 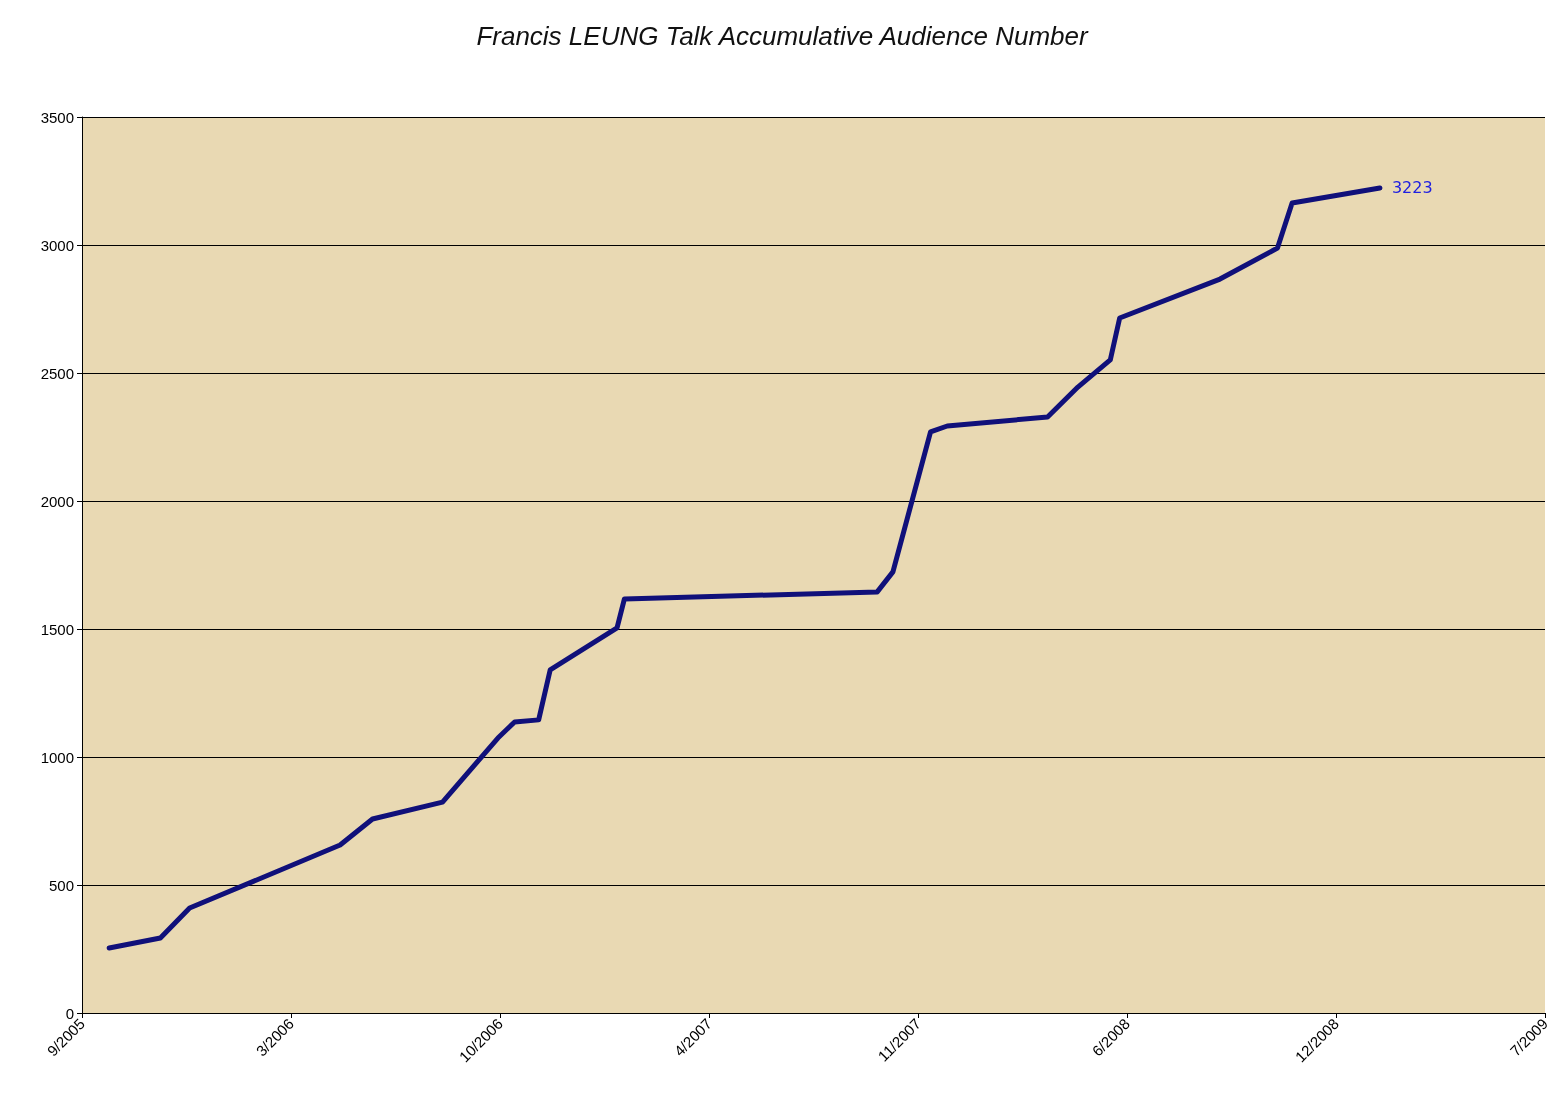 What do you see at coordinates (61, 885) in the screenshot?
I see `y-tick-label: 500` at bounding box center [61, 885].